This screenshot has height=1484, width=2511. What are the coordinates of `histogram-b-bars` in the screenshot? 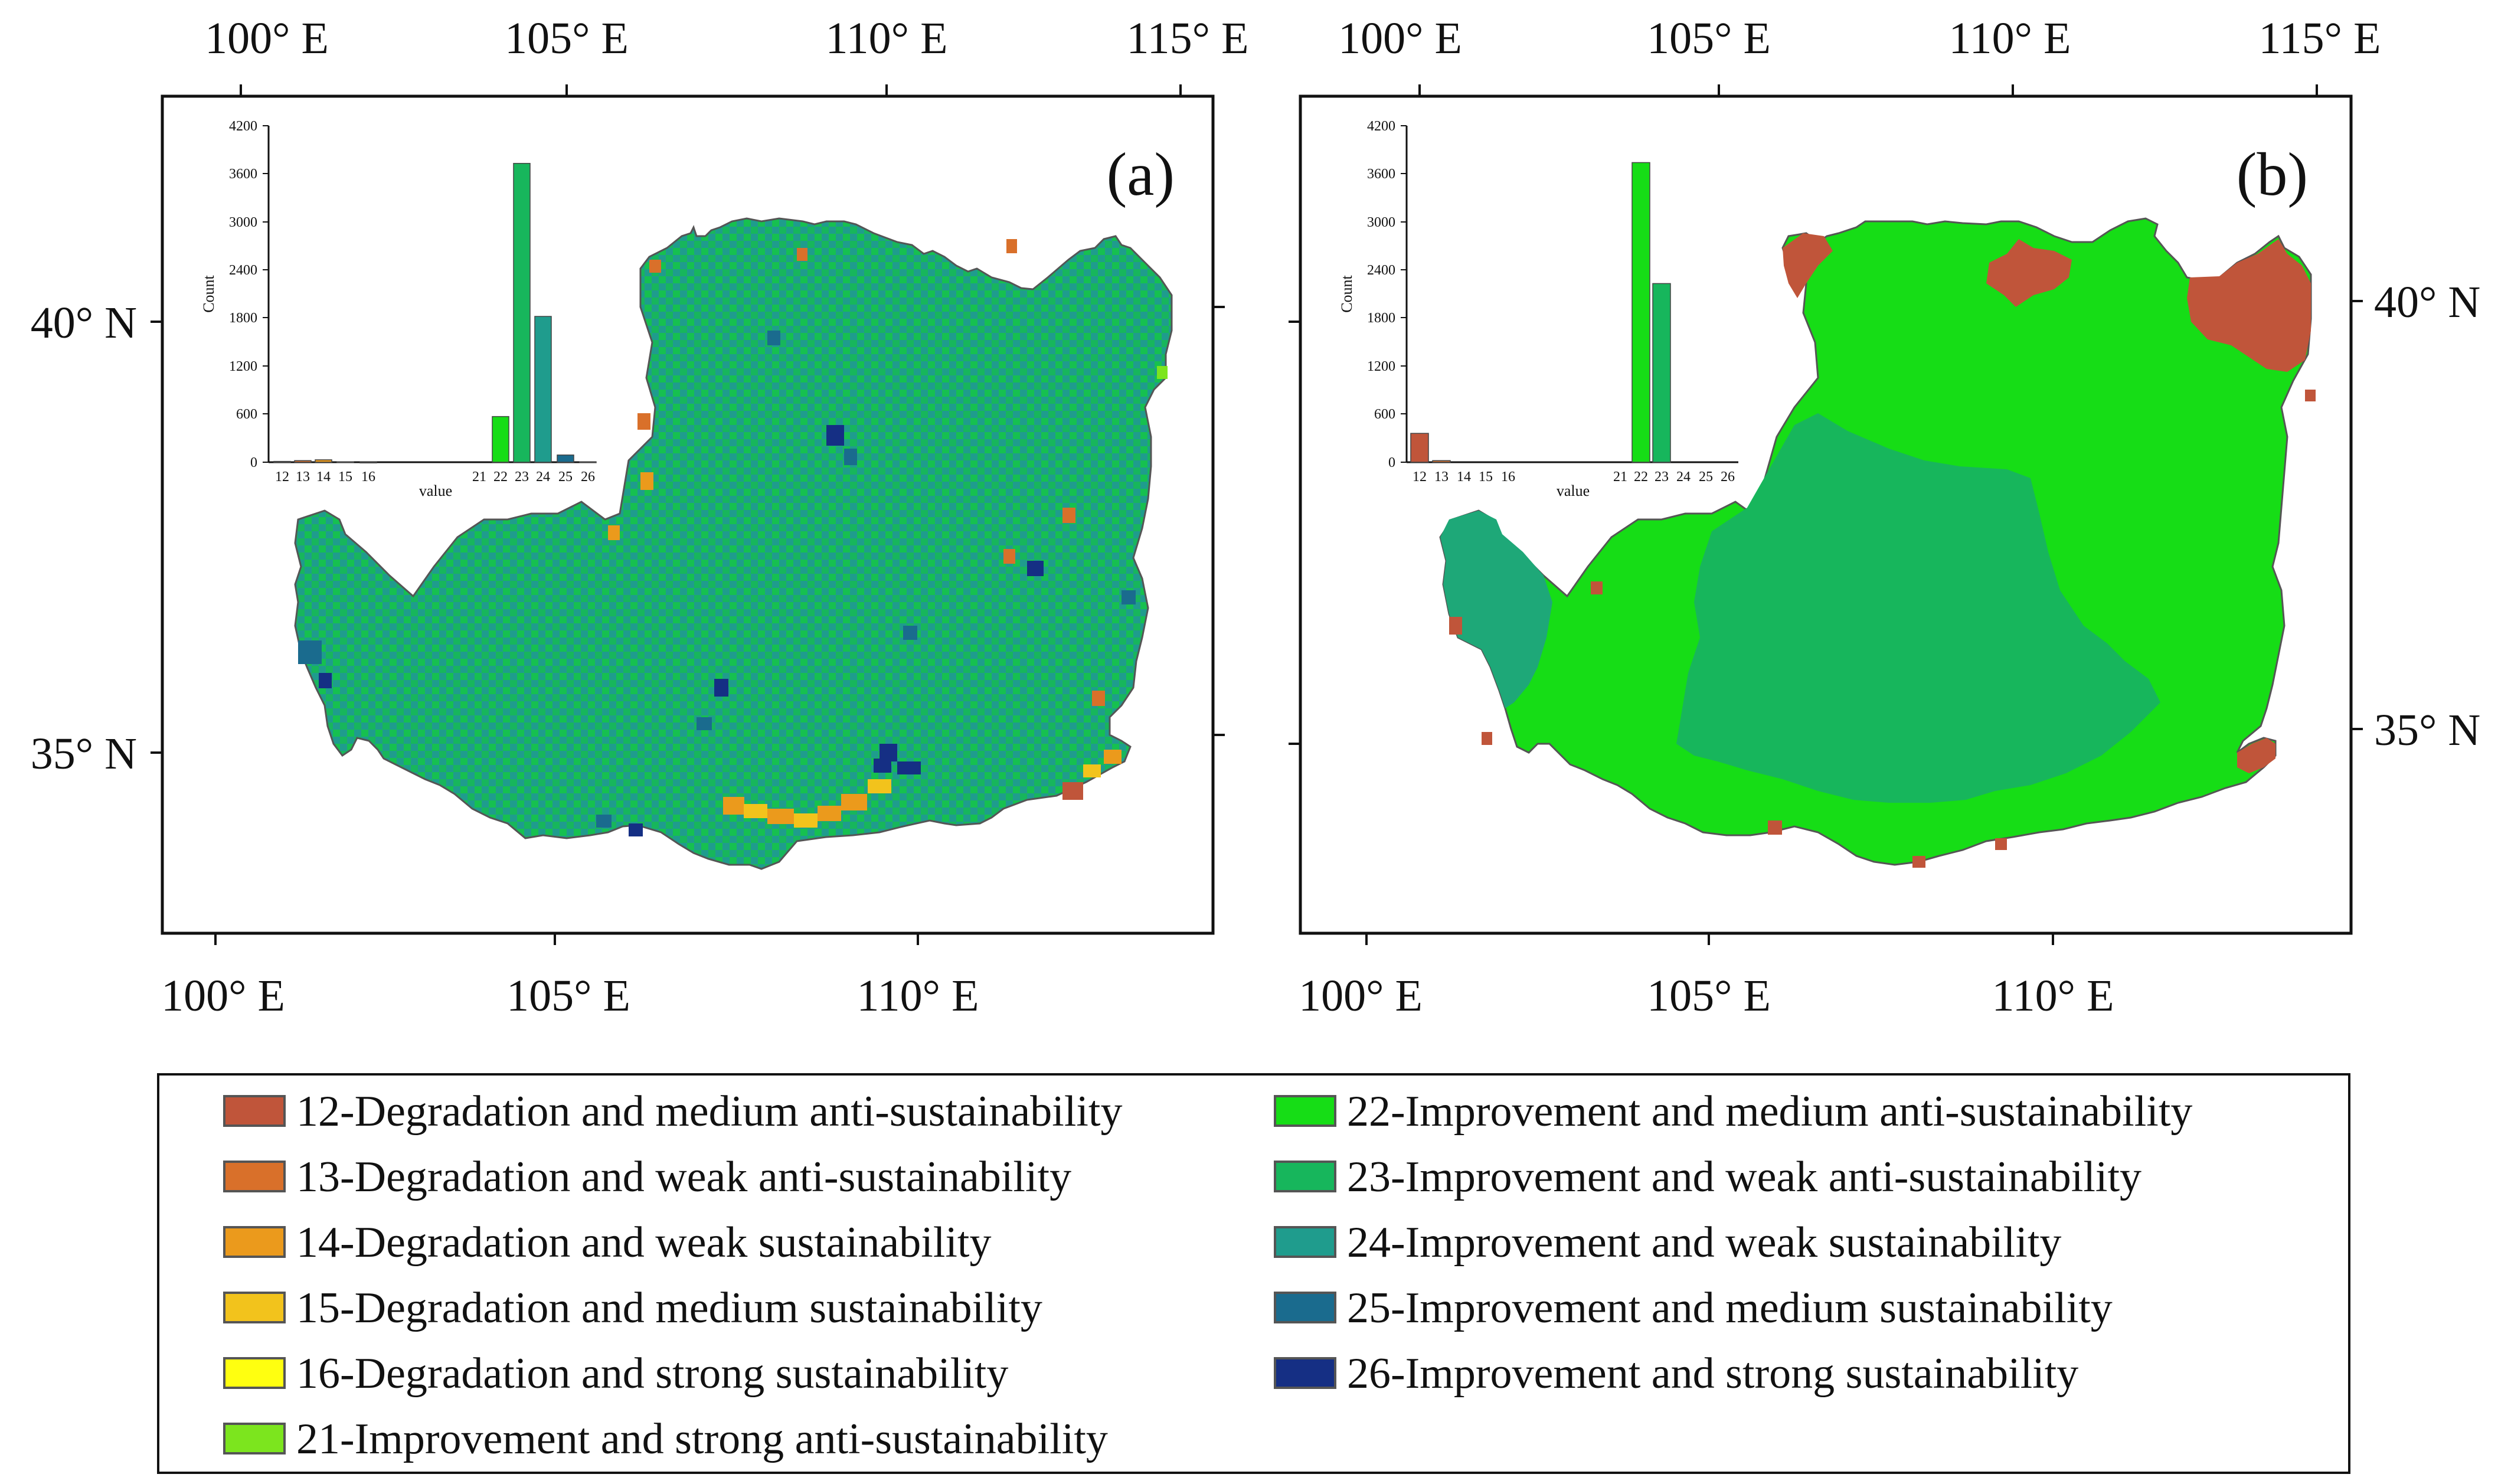 It's located at (1540, 312).